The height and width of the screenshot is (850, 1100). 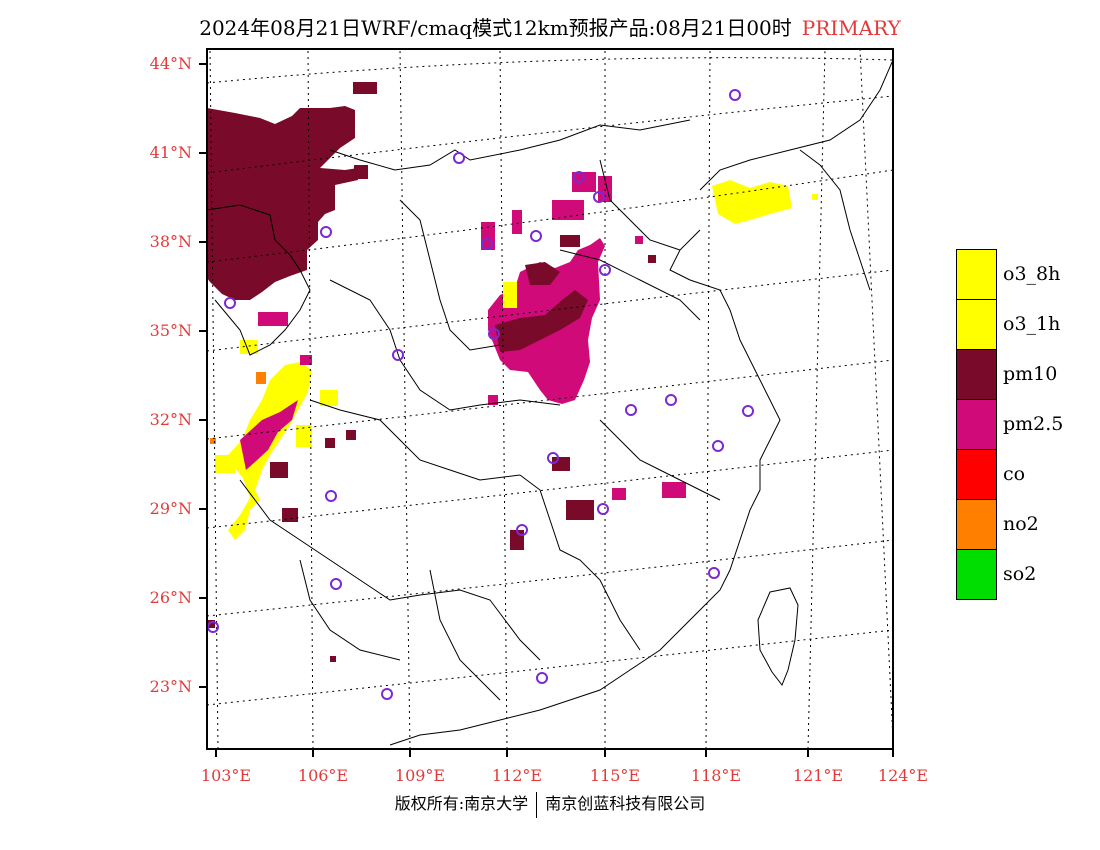 I want to click on legend: o3_8h o3_1h pm10 pm2.5 co no2 so2, so click(x=1016, y=424).